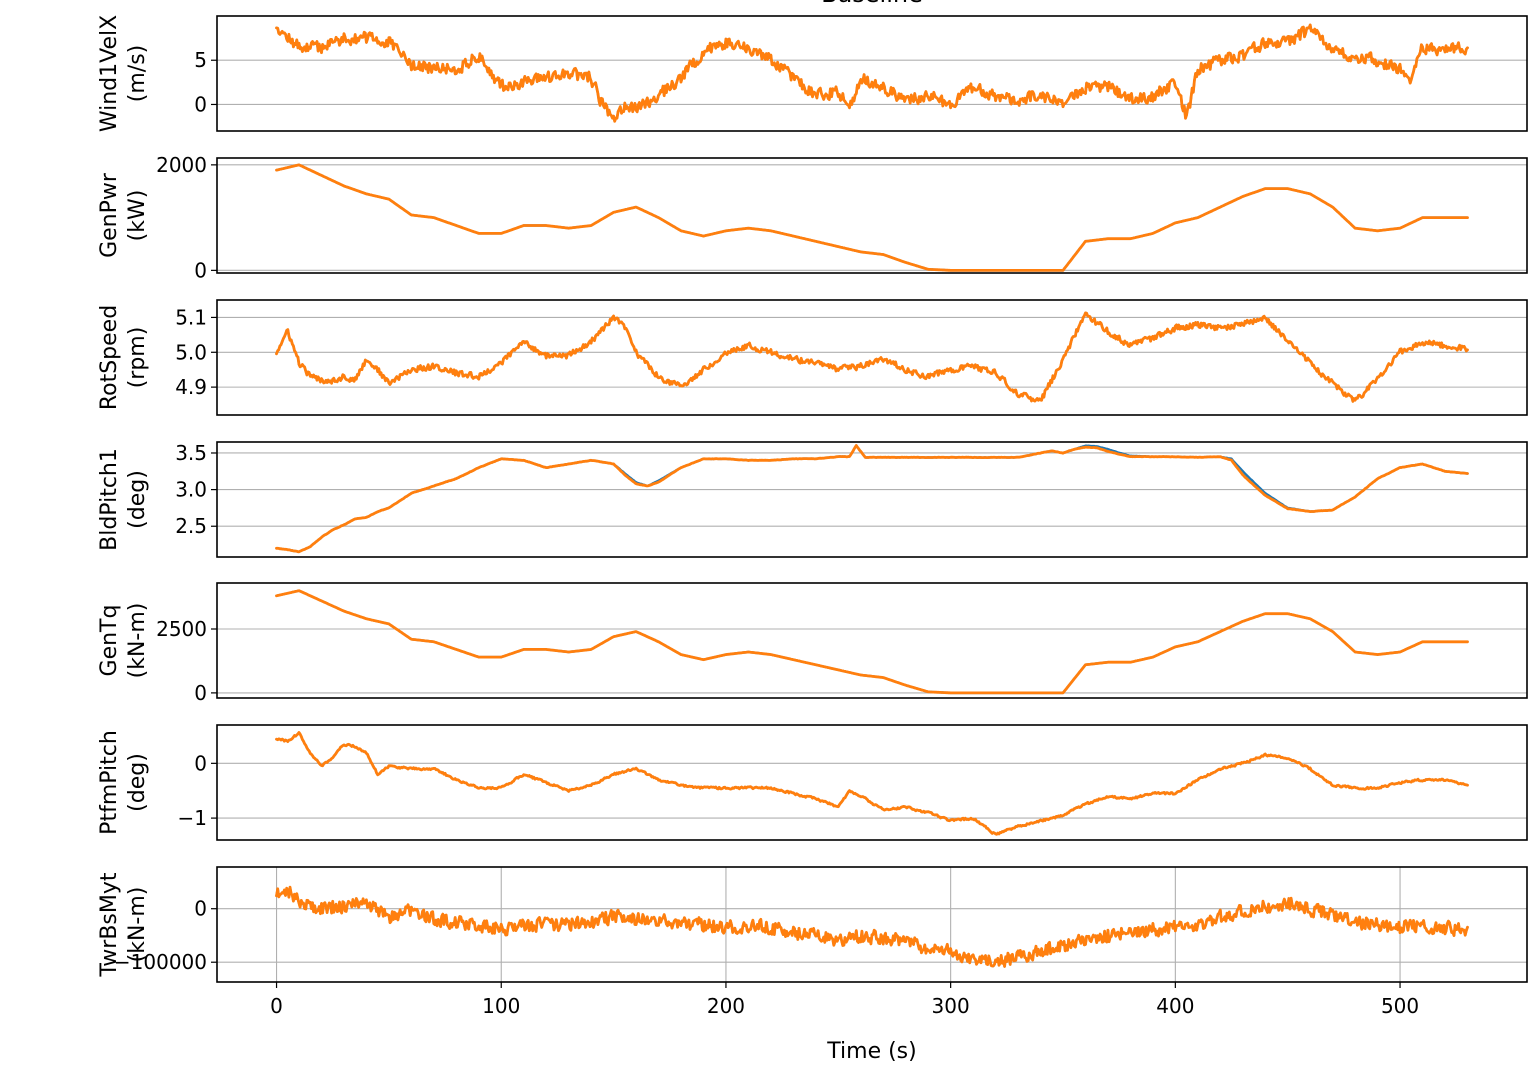 The width and height of the screenshot is (1532, 1068). What do you see at coordinates (1400, 1006) in the screenshot?
I see `x-tick-label: 500` at bounding box center [1400, 1006].